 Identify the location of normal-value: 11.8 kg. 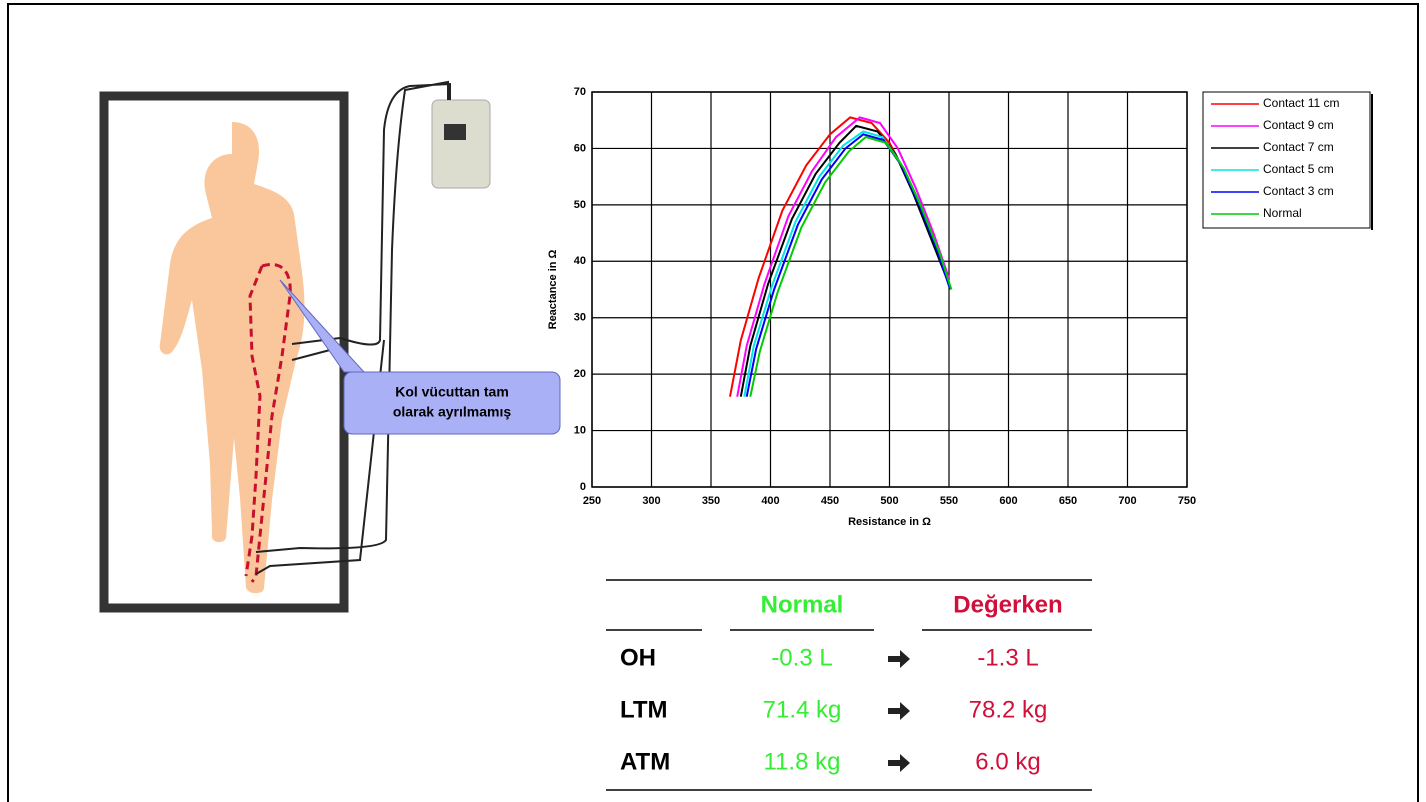
(802, 761).